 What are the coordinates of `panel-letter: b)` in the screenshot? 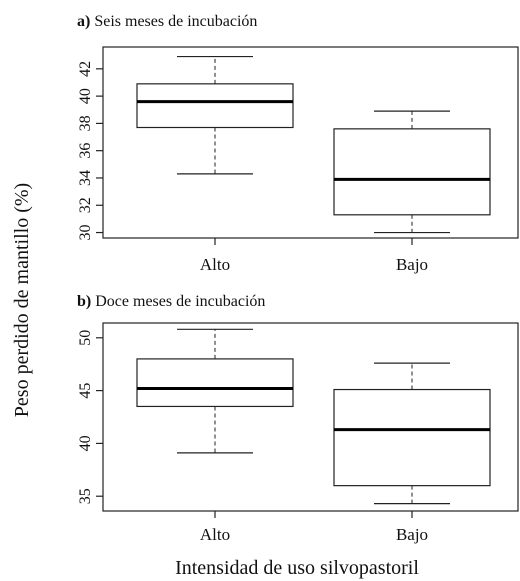 It's located at (84, 301).